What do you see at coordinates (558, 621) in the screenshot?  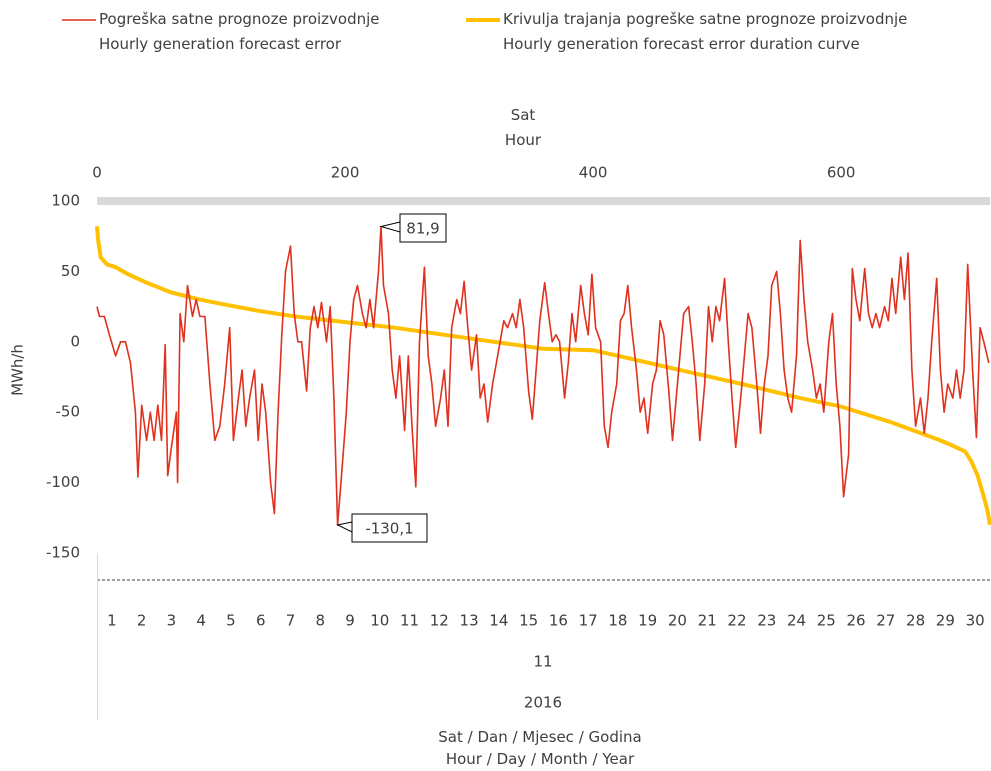 I see `day-label: 16` at bounding box center [558, 621].